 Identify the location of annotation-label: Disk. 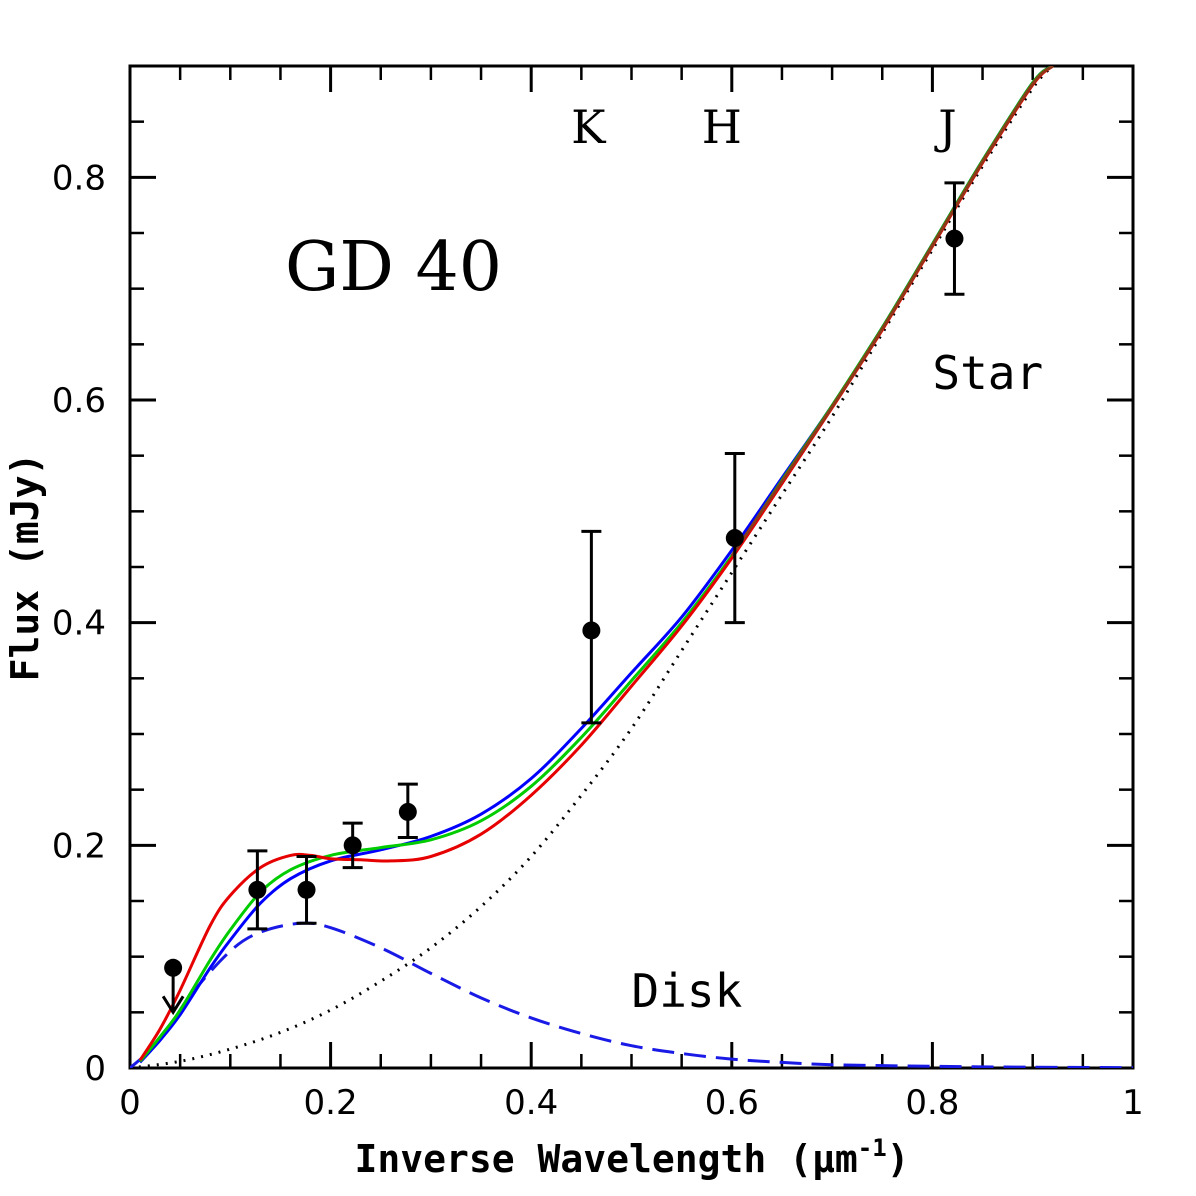
(687, 991).